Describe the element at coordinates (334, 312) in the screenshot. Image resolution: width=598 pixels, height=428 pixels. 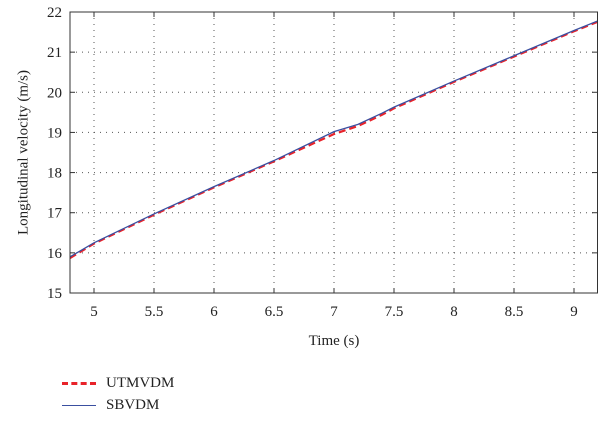
I see `x-tick-label: 7` at that location.